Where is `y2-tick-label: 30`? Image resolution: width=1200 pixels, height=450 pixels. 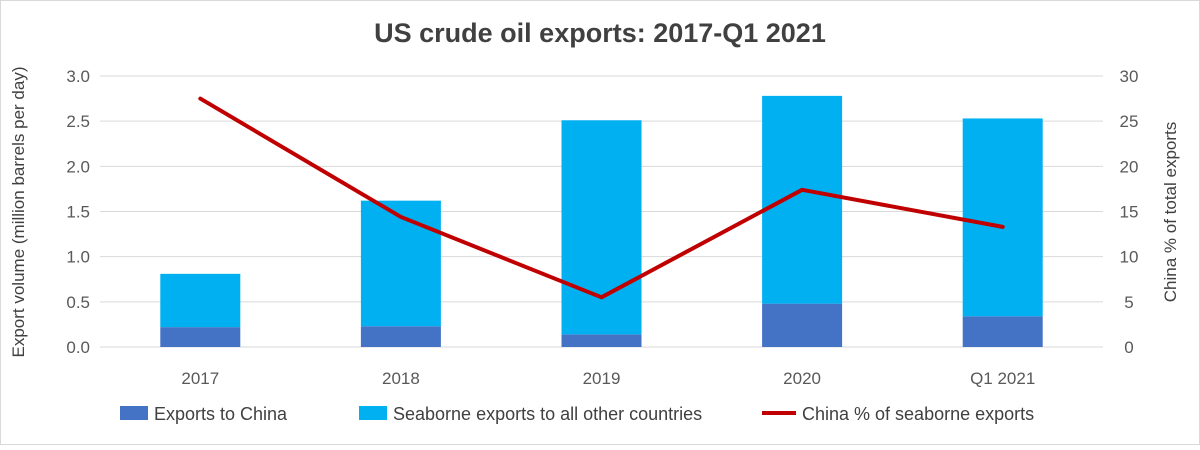 y2-tick-label: 30 is located at coordinates (1129, 76).